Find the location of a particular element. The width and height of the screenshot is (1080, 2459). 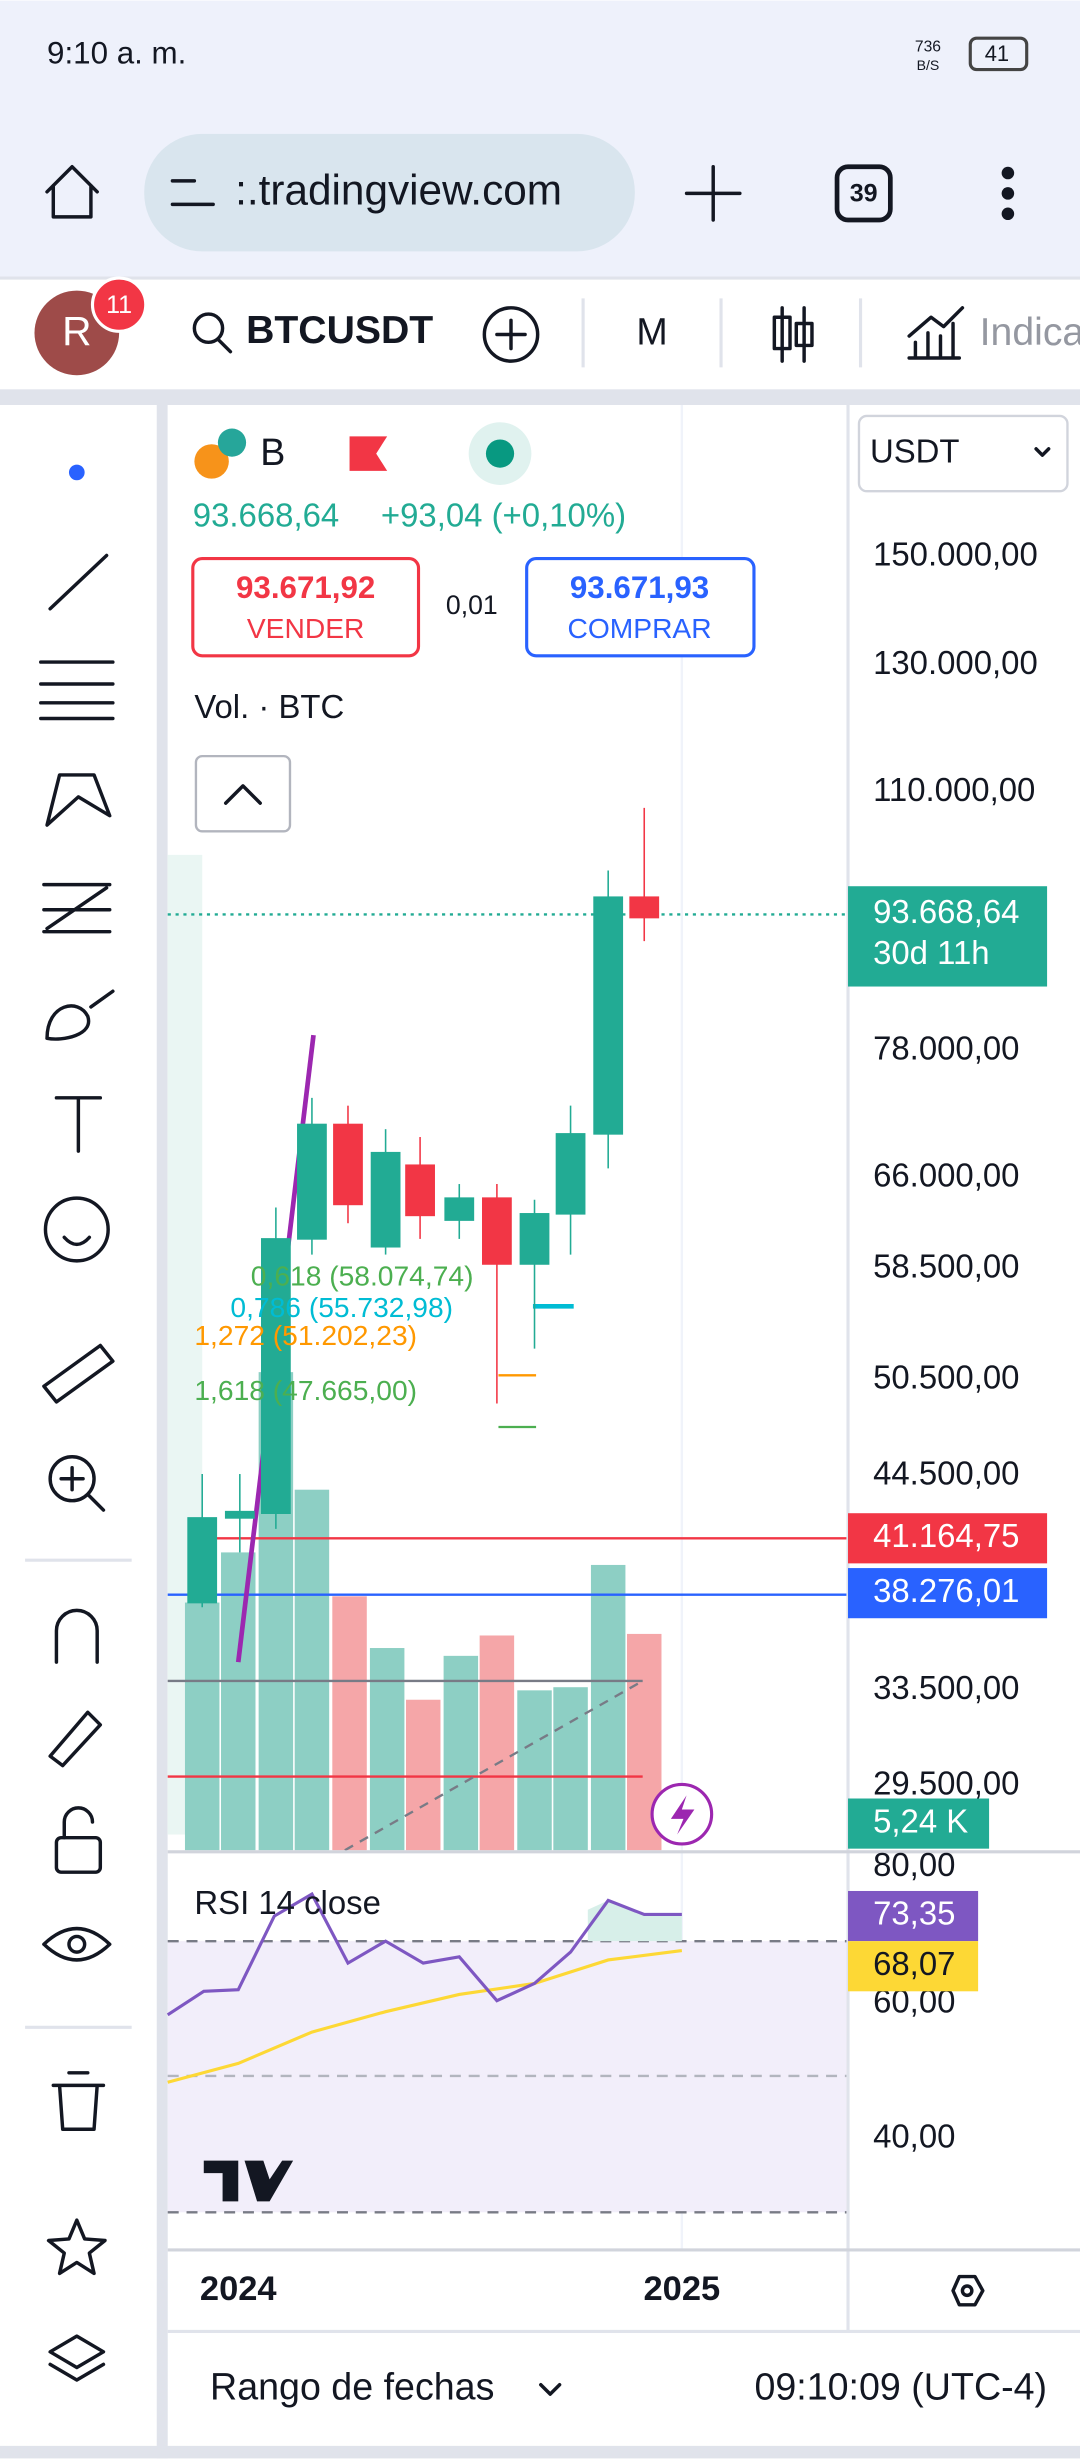

avatar-letter: R is located at coordinates (76, 331).